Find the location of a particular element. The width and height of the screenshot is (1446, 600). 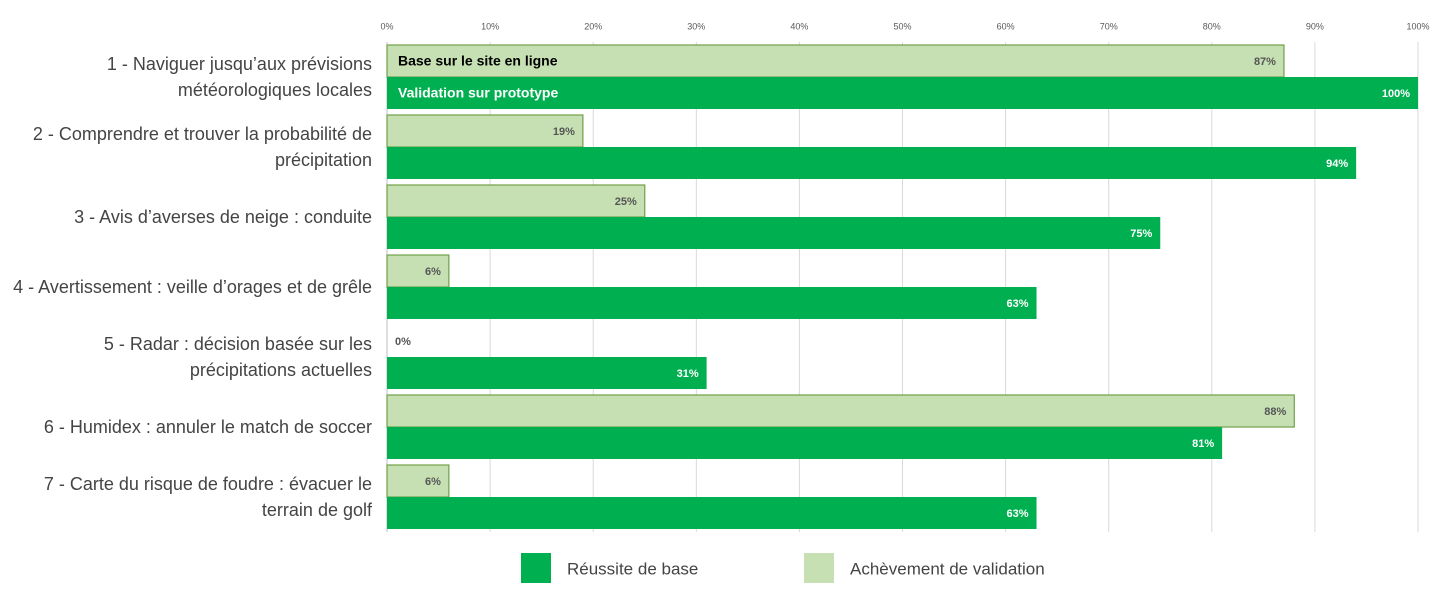

category-label: 3 - Avis d’averses de neige : conduite is located at coordinates (223, 217).